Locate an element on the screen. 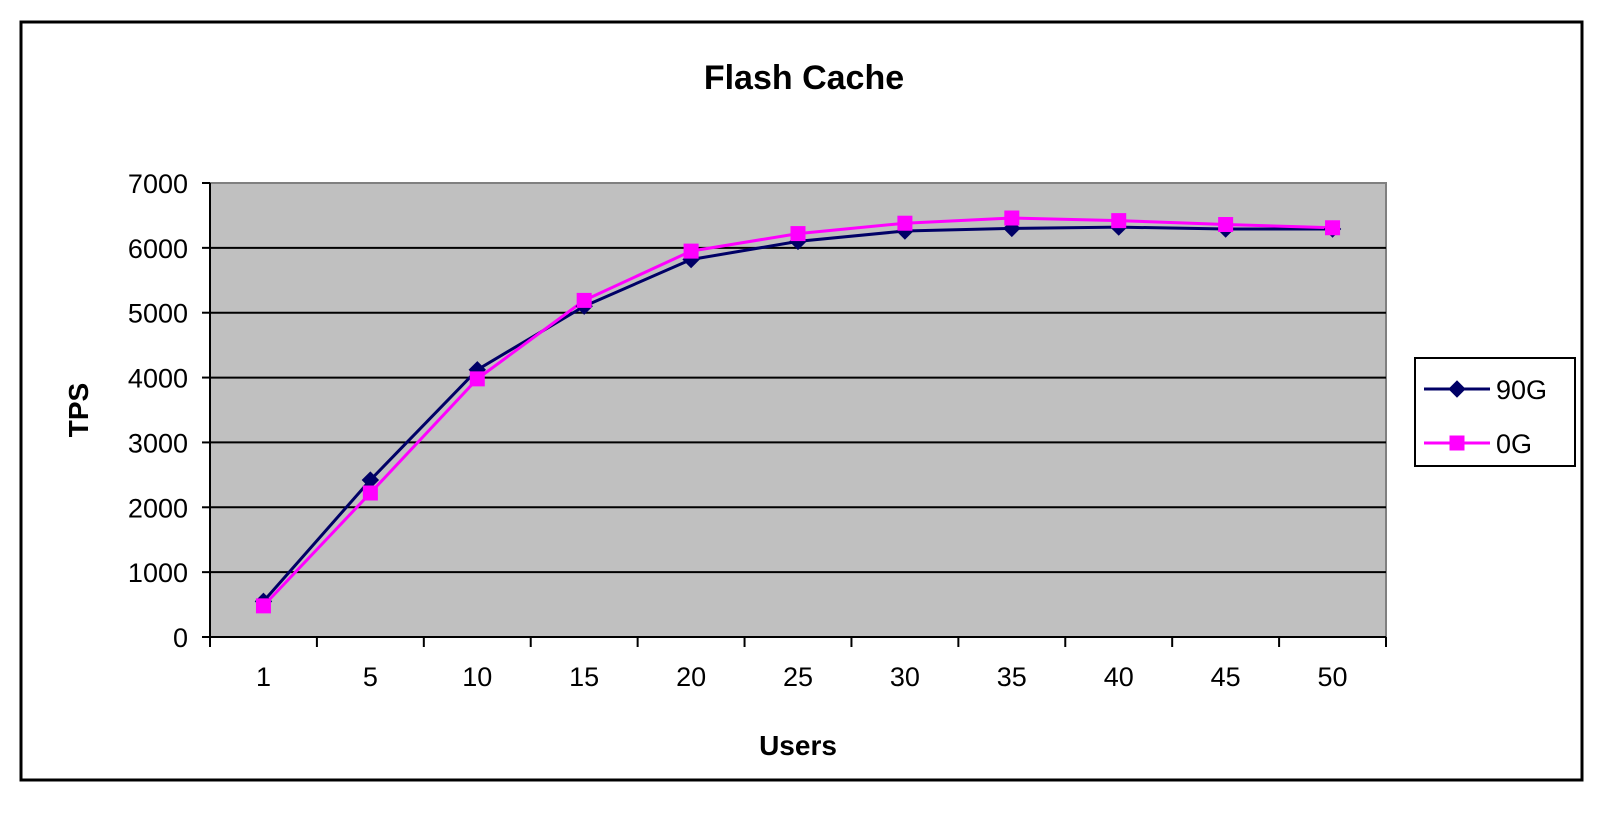 This screenshot has width=1600, height=822. y-tick-label: 4000 is located at coordinates (158, 379).